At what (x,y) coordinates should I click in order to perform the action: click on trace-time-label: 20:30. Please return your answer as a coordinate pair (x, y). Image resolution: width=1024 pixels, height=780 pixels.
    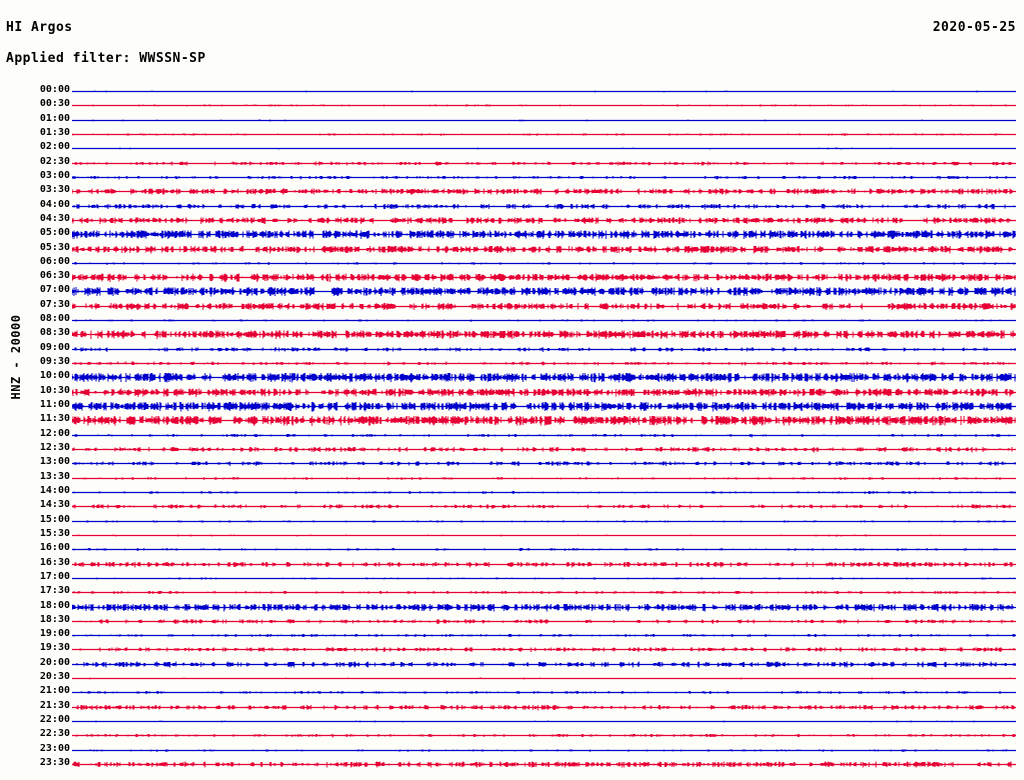
    Looking at the image, I should click on (54, 677).